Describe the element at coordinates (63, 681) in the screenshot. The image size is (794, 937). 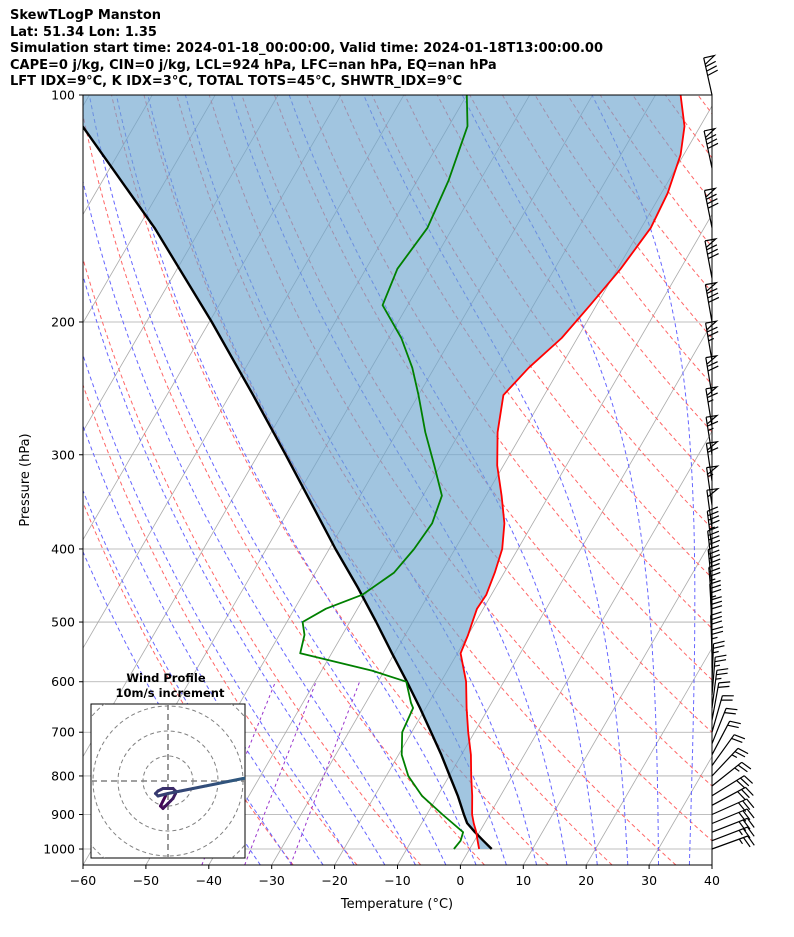
I see `y-tick-label: 600` at that location.